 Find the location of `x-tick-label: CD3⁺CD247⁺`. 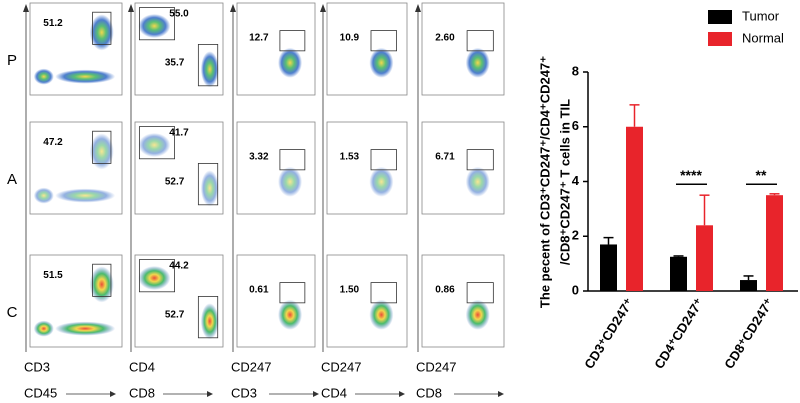

x-tick-label: CD3⁺CD247⁺ is located at coordinates (608, 333).